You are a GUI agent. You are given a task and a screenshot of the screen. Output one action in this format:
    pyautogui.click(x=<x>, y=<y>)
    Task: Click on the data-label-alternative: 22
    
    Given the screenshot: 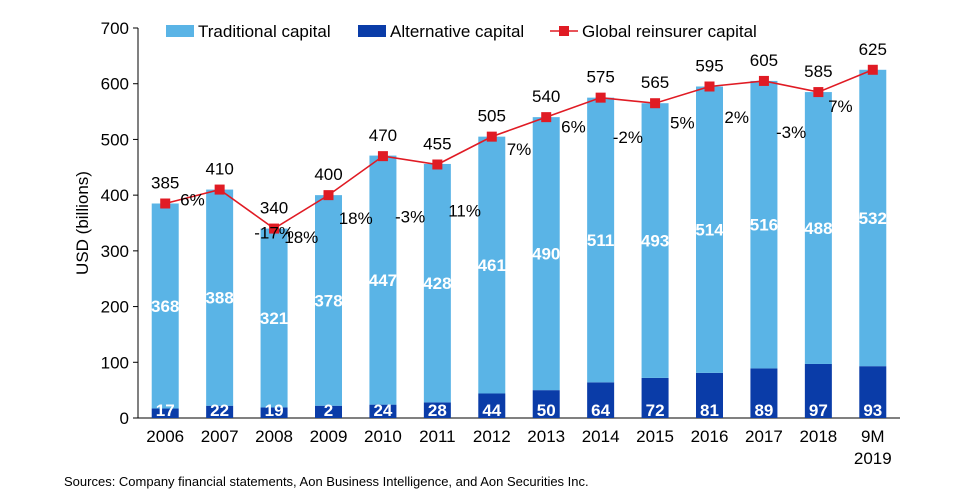 What is the action you would take?
    pyautogui.click(x=219, y=410)
    